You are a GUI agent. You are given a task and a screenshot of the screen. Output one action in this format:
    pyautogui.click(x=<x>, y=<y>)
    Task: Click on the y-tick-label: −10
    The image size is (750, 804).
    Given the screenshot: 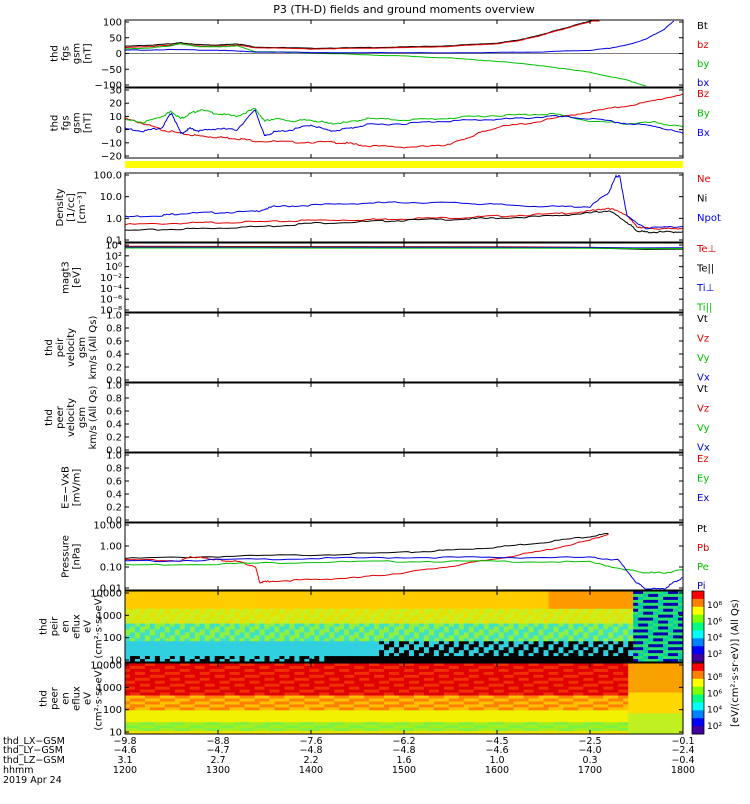 What is the action you would take?
    pyautogui.click(x=111, y=143)
    